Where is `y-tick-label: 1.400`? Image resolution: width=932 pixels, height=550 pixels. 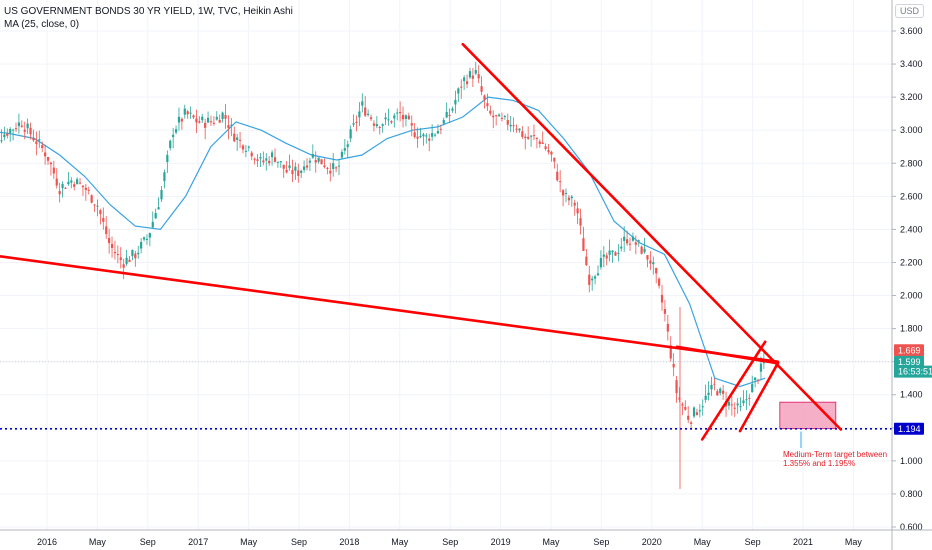 y-tick-label: 1.400 is located at coordinates (911, 395).